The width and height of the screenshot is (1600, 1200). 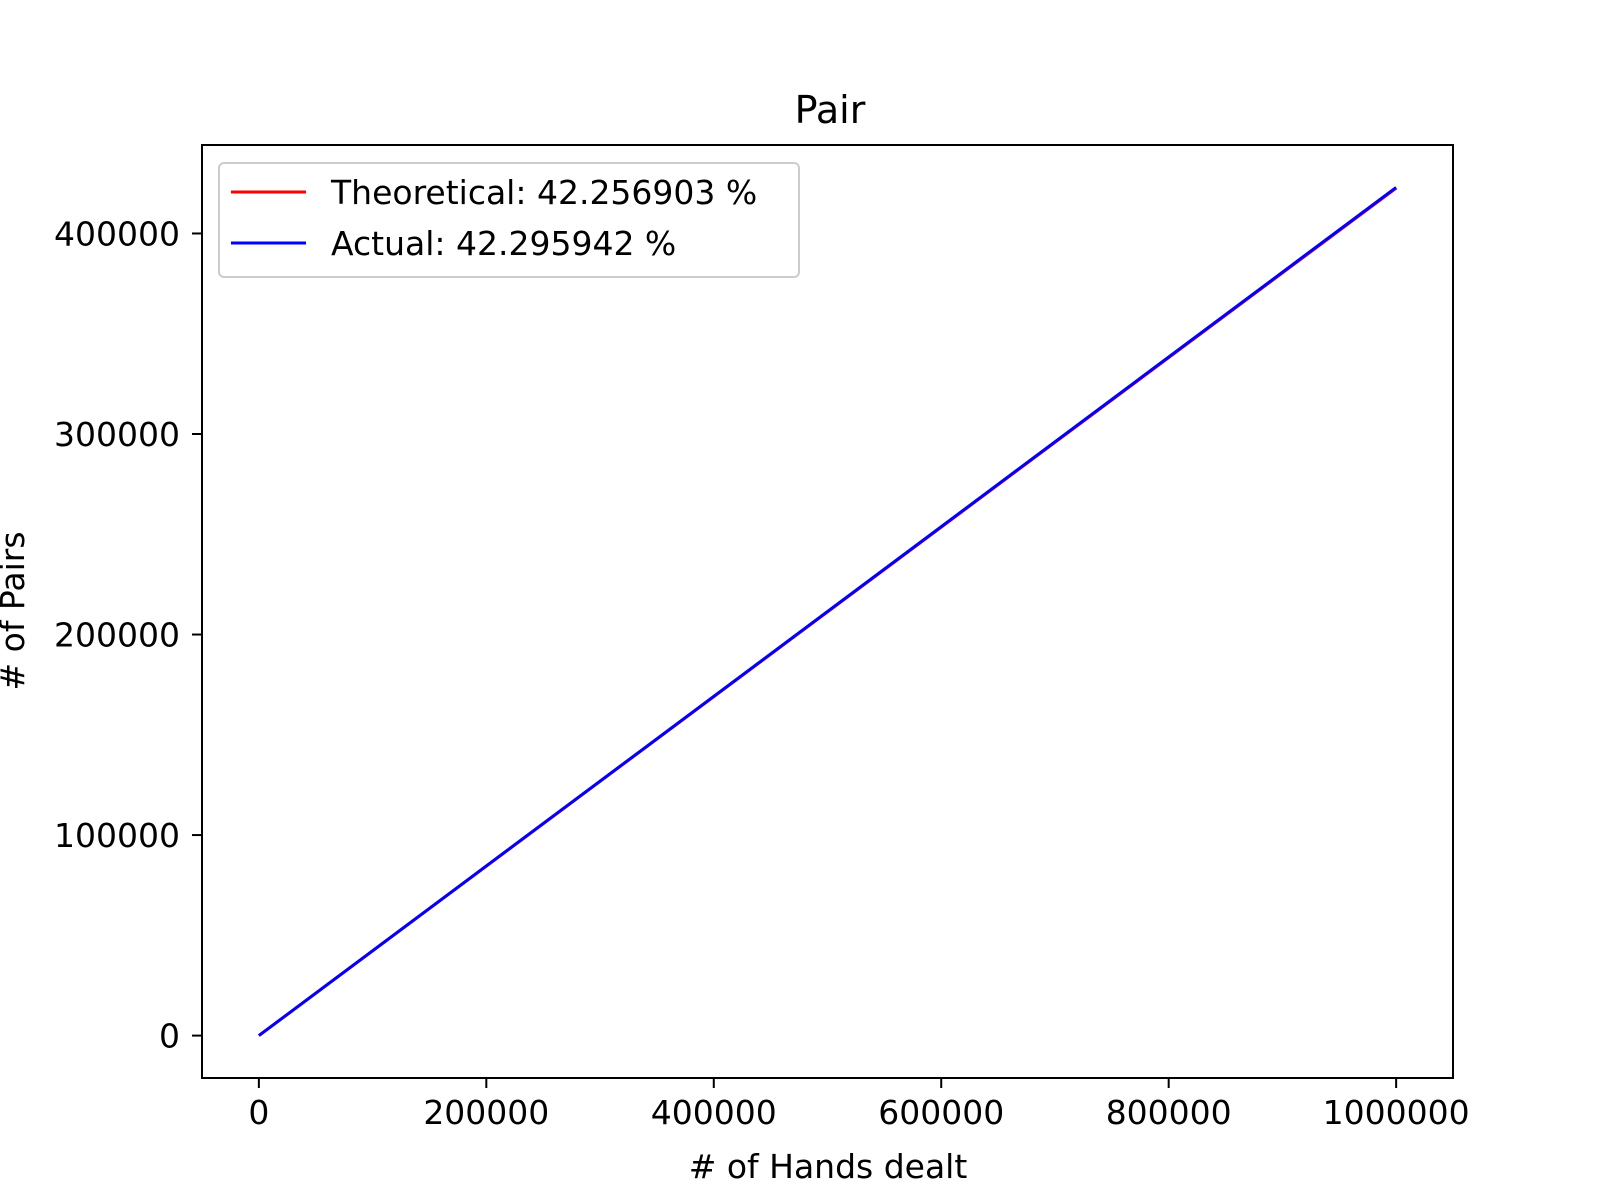 What do you see at coordinates (1169, 1112) in the screenshot?
I see `x-tick-label: 800000` at bounding box center [1169, 1112].